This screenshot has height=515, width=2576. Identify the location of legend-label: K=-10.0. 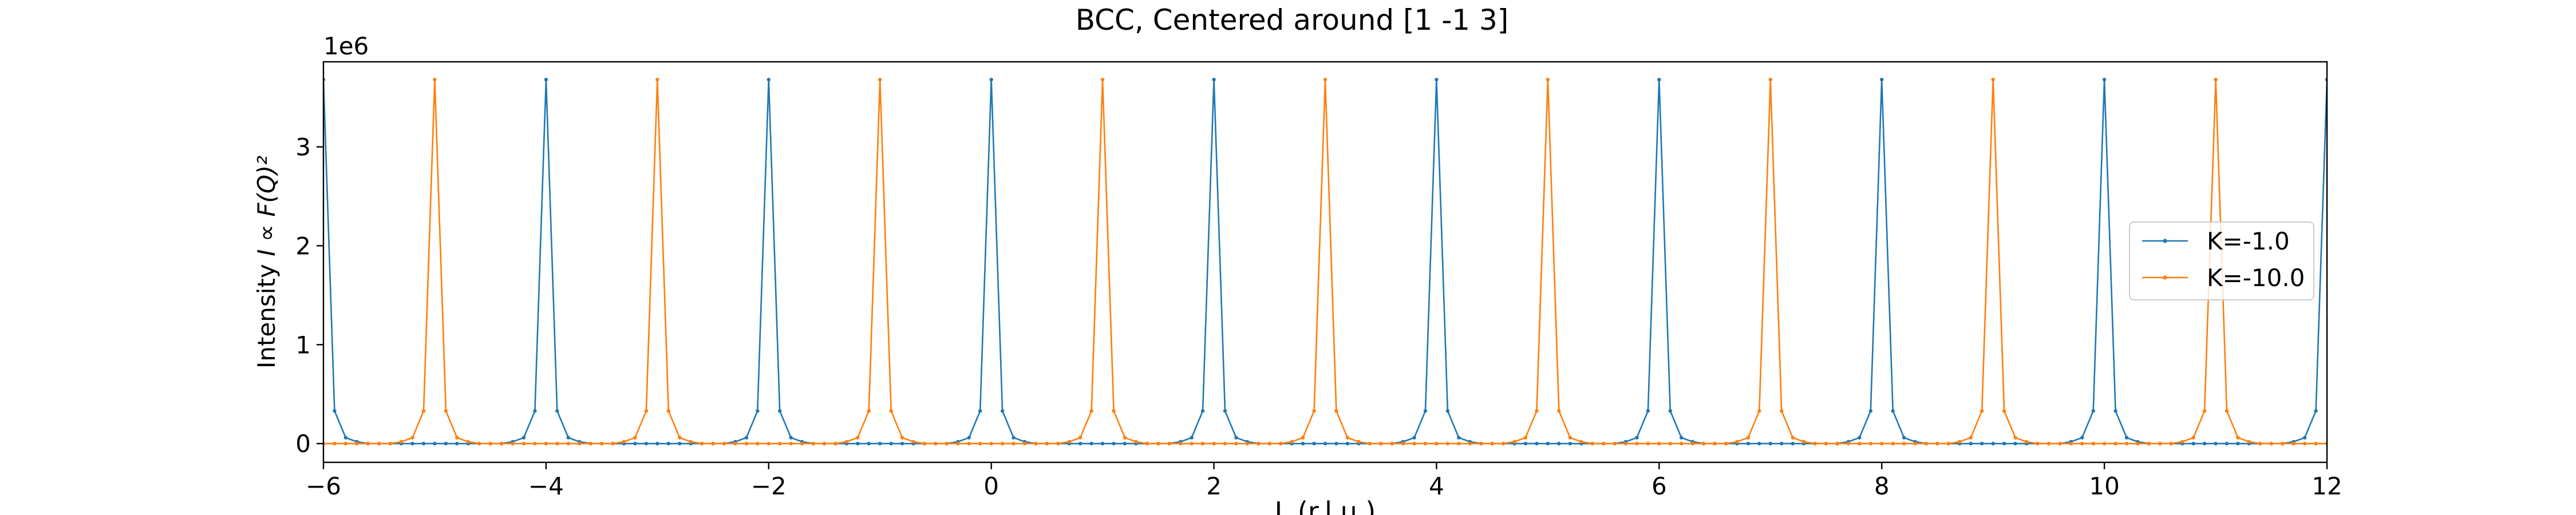
(2256, 278).